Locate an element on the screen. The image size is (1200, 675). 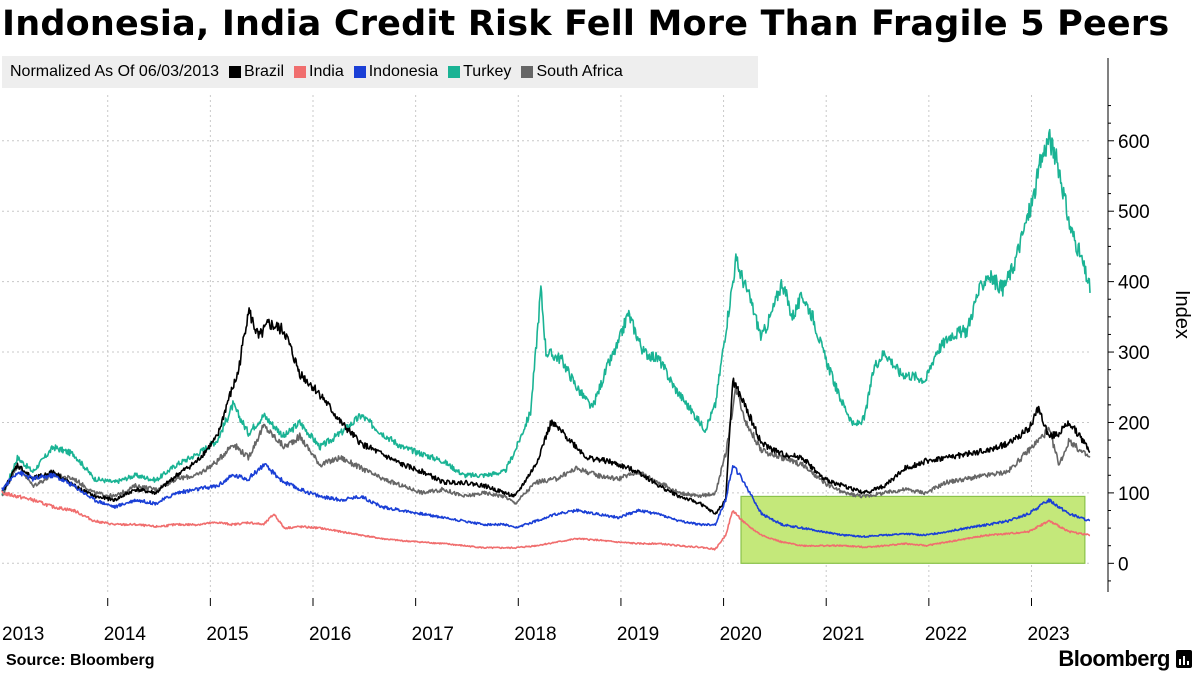
legend-item-brazil: Brazil is located at coordinates (256, 72).